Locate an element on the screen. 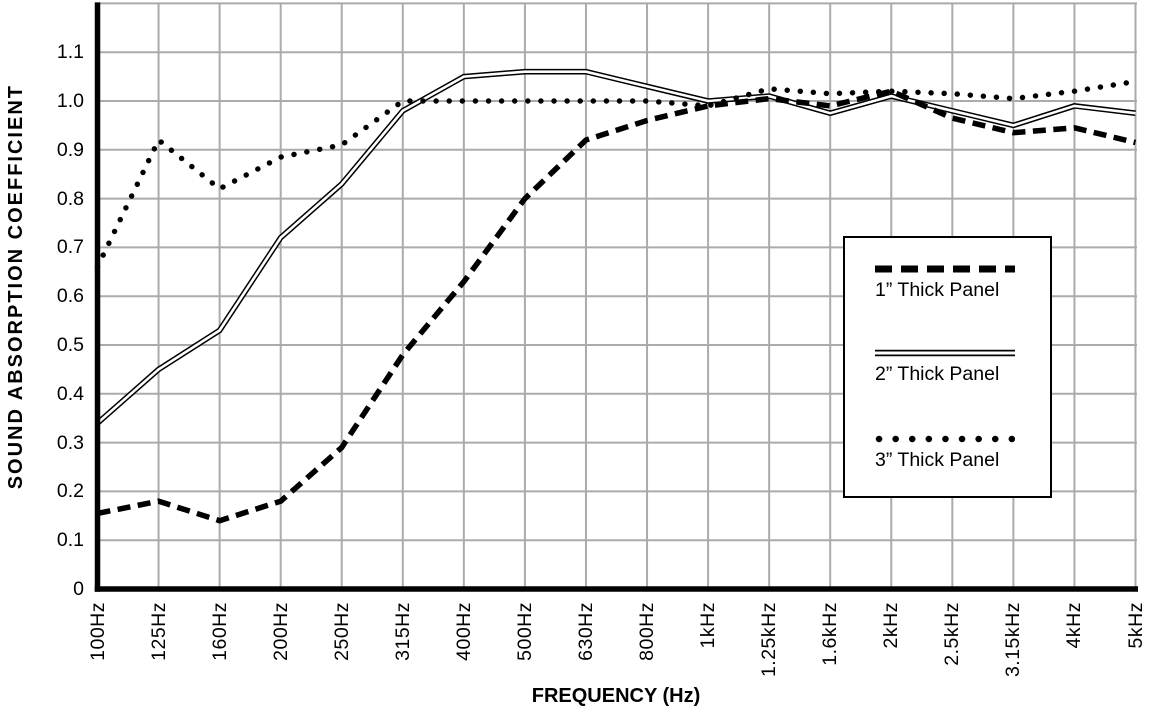  legend-label-1in: 1” Thick Panel is located at coordinates (937, 290).